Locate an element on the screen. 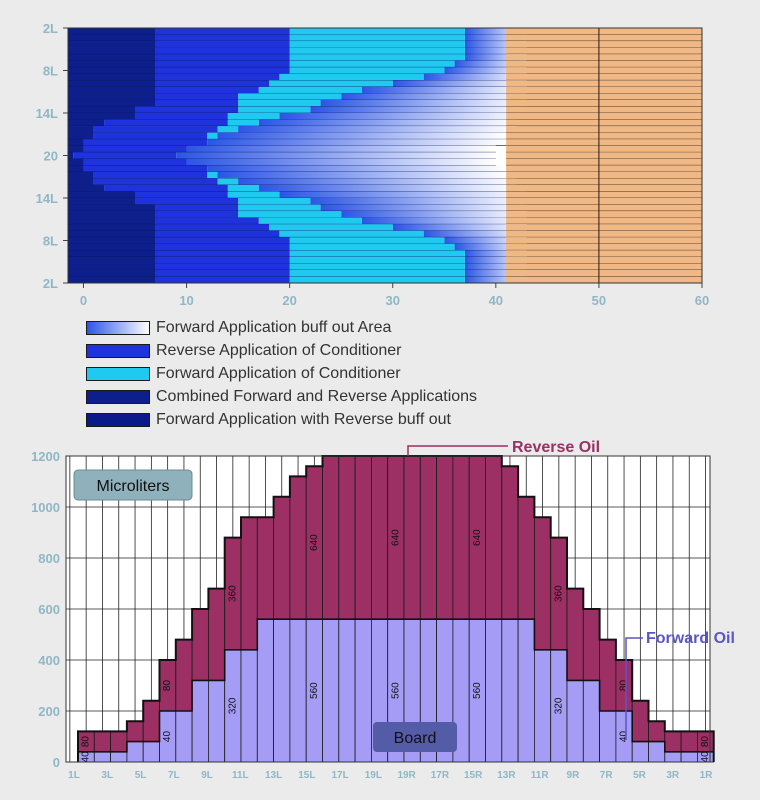 The image size is (760, 800). y-tick-label: 1000 is located at coordinates (45, 507).